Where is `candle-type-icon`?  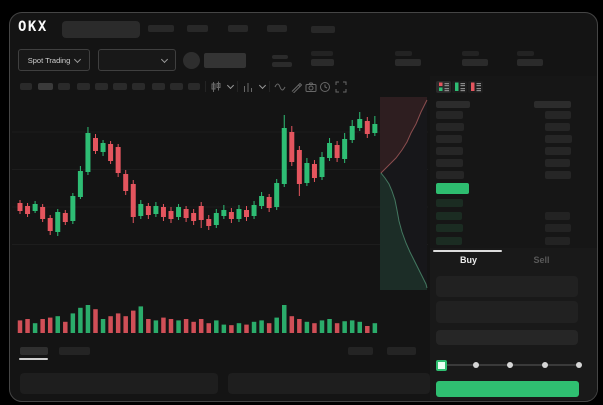
candle-type-icon is located at coordinates (216, 86).